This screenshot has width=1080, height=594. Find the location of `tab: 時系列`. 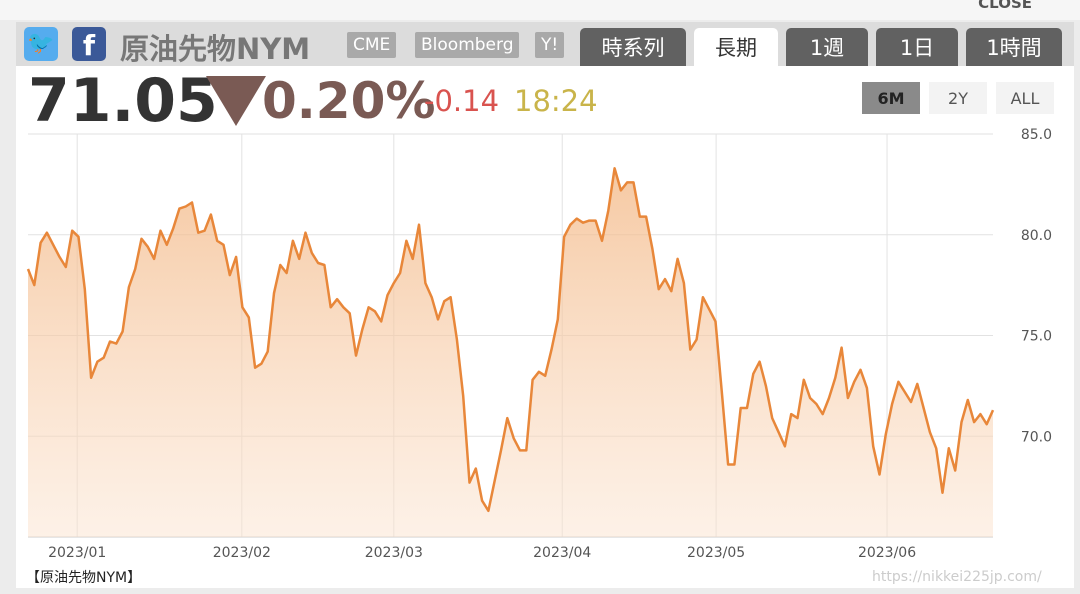

tab: 時系列 is located at coordinates (633, 47).